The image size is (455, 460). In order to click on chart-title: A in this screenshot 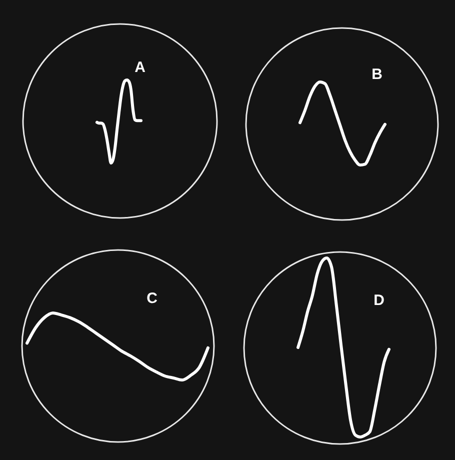, I will do `click(140, 67)`.